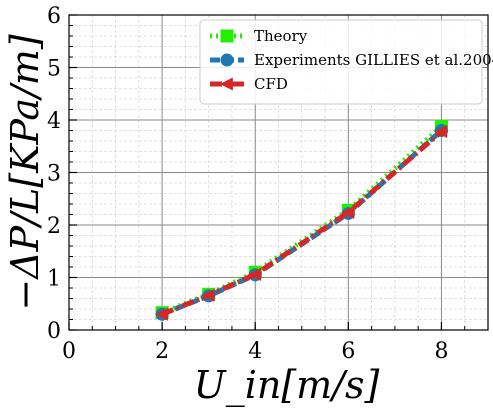 This screenshot has width=493, height=416. What do you see at coordinates (54, 121) in the screenshot?
I see `y-tick-label: 4` at bounding box center [54, 121].